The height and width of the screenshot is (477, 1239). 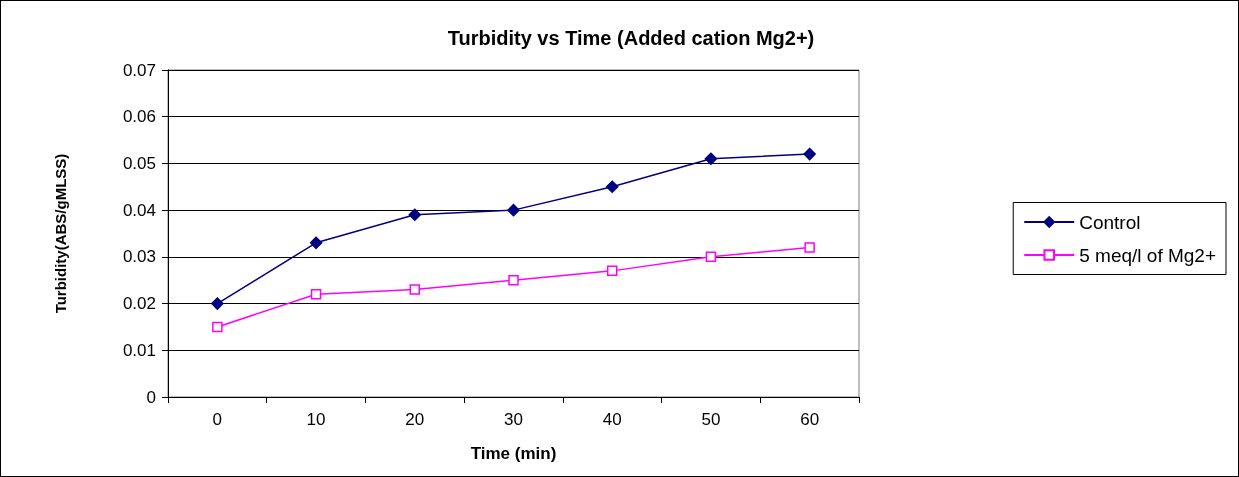 What do you see at coordinates (631, 38) in the screenshot?
I see `chart-title: Turbidity vs Time (Added cation Mg2+)` at bounding box center [631, 38].